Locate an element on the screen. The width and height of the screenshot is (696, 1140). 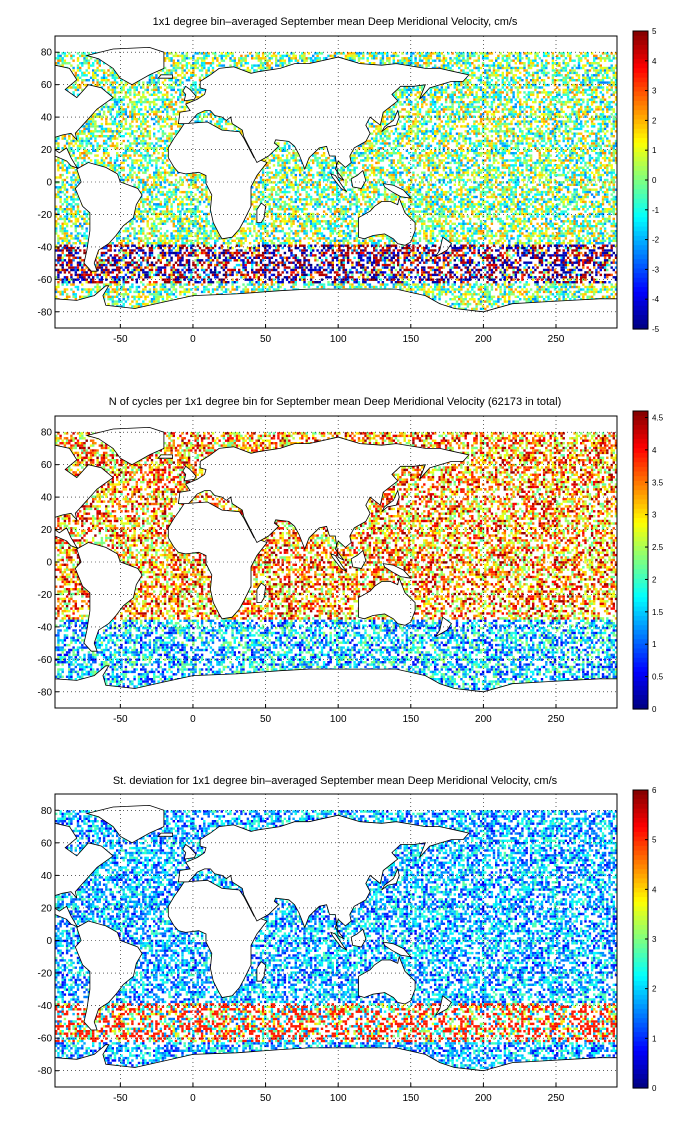
y-tick-label: 80 is located at coordinates (47, 433).